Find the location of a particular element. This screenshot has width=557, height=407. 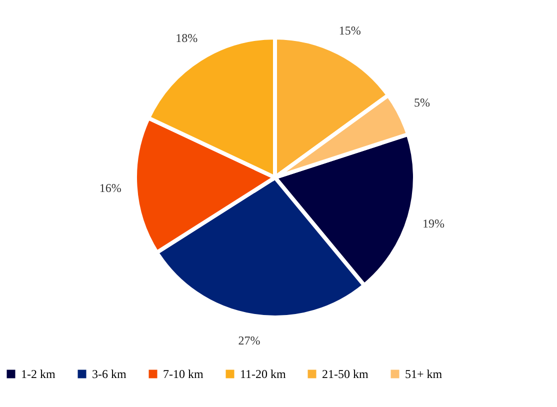

data-label: 16% is located at coordinates (110, 187).